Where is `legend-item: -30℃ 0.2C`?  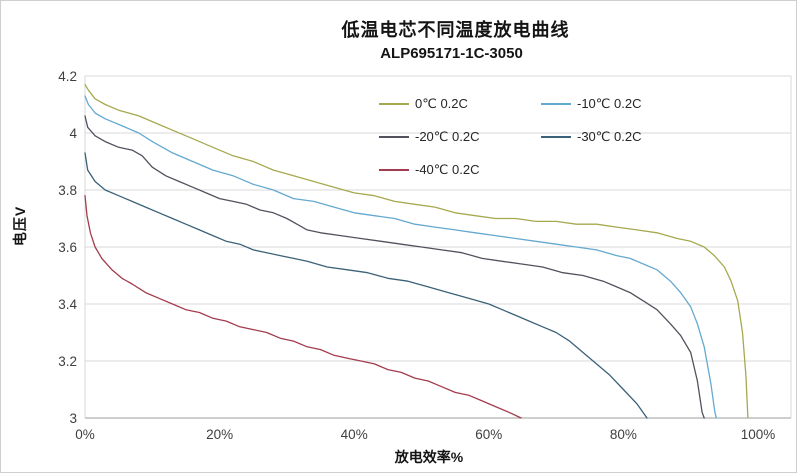
legend-item: -30℃ 0.2C is located at coordinates (626, 137).